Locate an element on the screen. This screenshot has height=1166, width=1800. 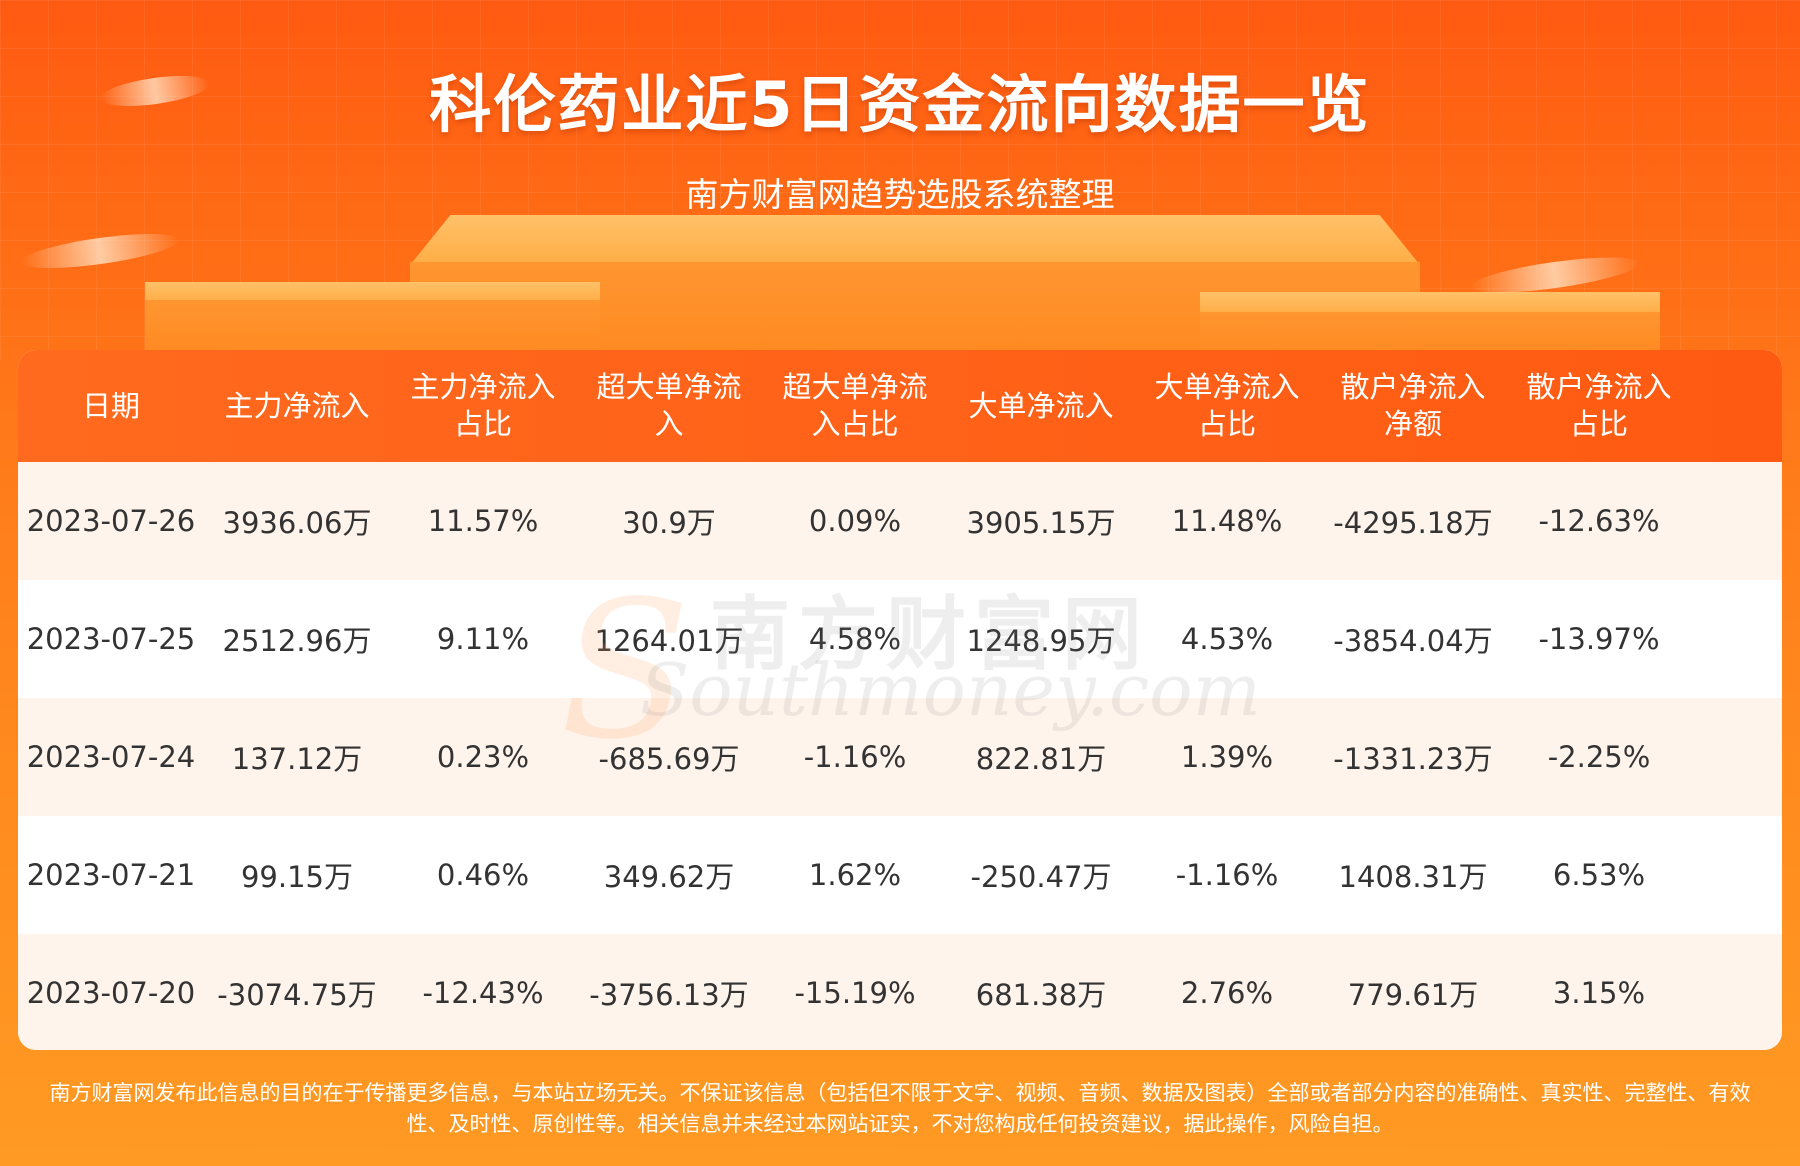
decor-block-center-top is located at coordinates (915, 240).